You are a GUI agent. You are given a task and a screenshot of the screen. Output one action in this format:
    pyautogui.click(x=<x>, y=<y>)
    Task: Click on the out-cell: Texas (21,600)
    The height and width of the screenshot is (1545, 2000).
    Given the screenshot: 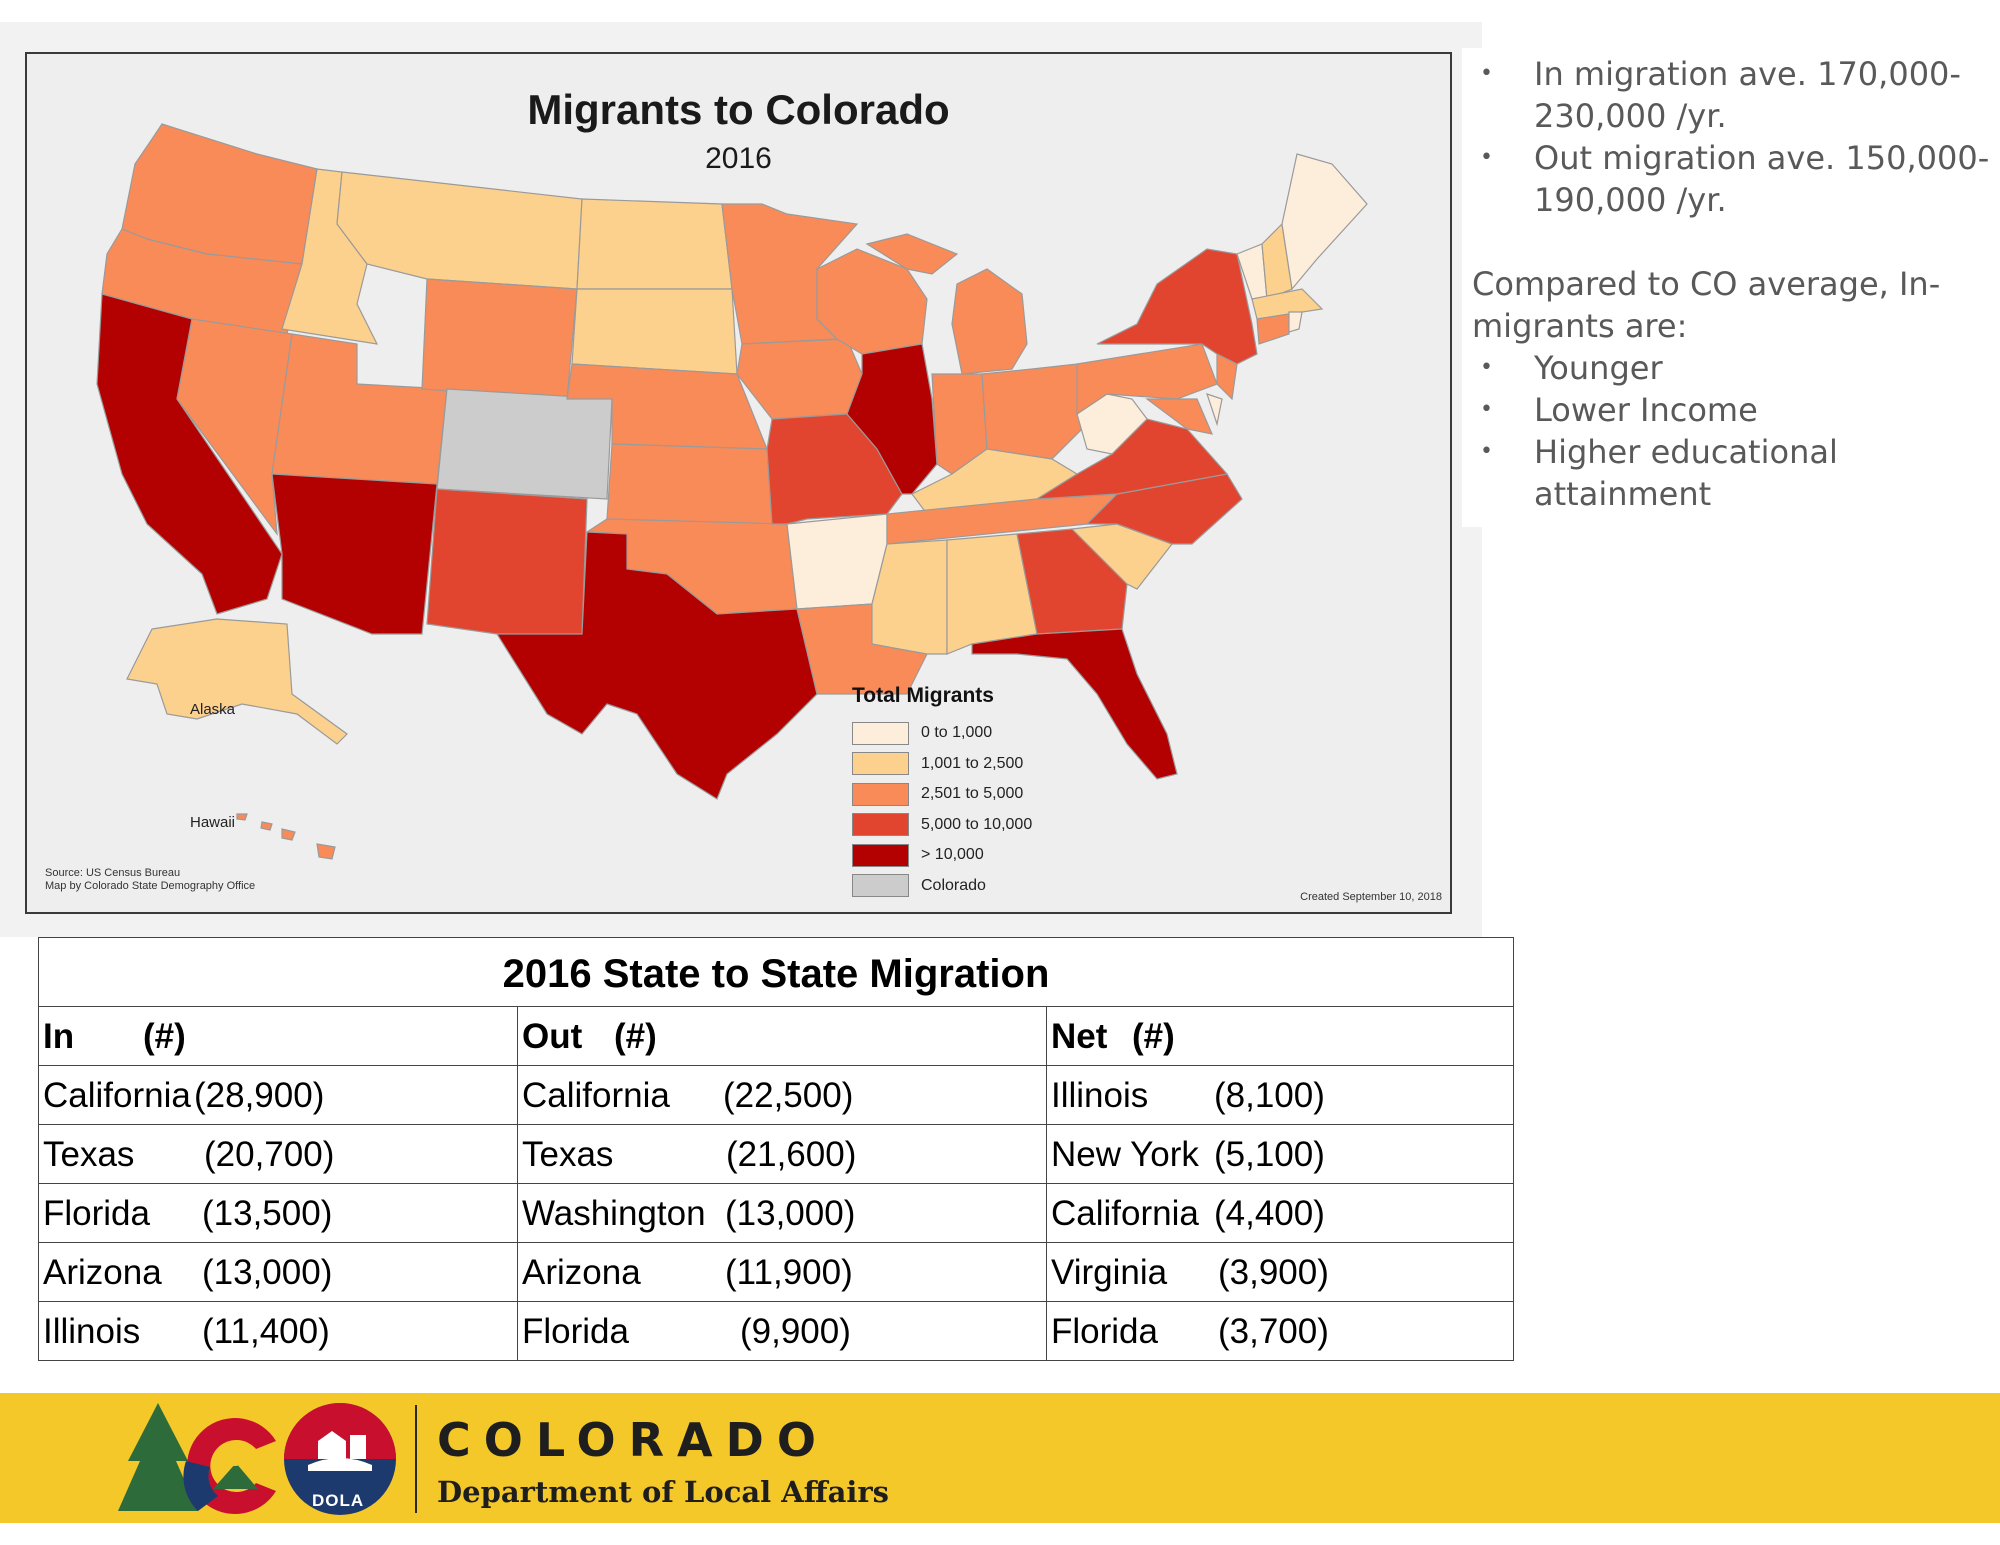 What is the action you would take?
    pyautogui.click(x=782, y=1154)
    